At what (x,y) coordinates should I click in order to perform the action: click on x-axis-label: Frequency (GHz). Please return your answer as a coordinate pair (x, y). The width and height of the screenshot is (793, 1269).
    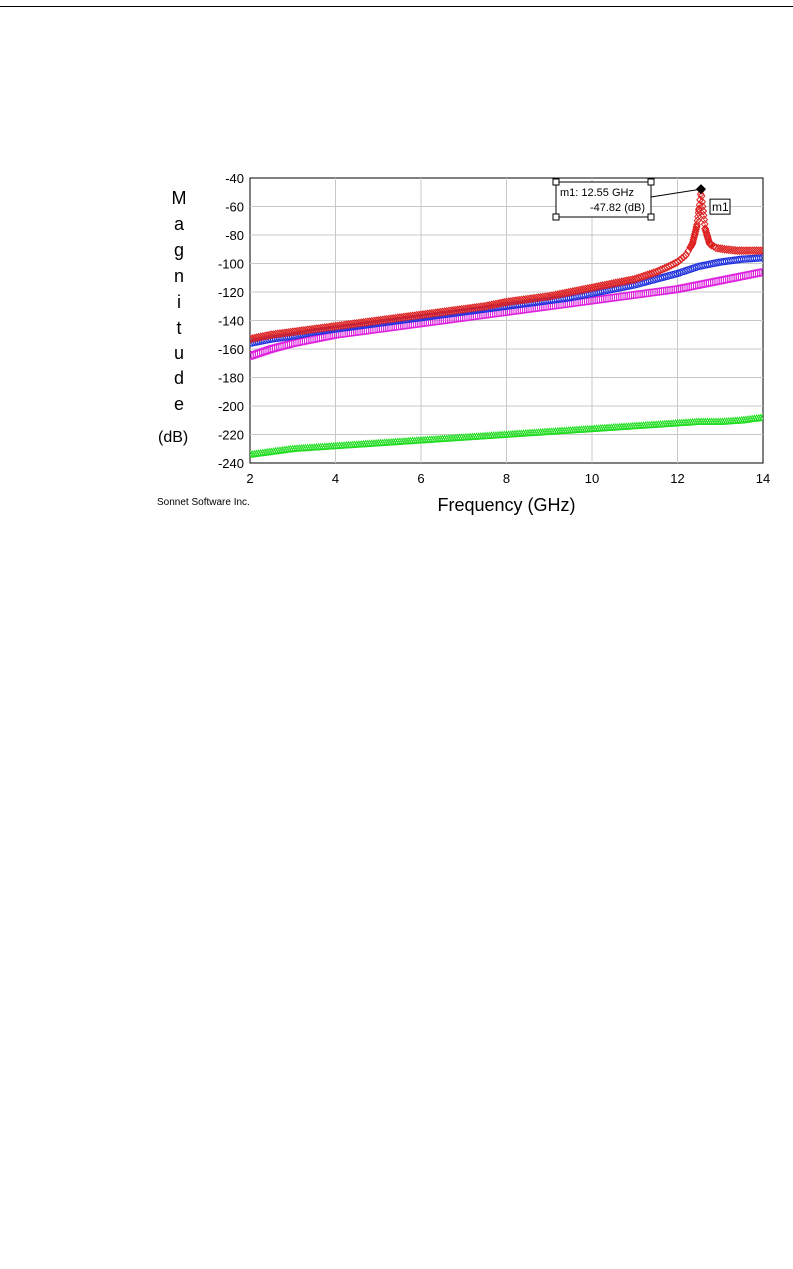
    Looking at the image, I should click on (506, 505).